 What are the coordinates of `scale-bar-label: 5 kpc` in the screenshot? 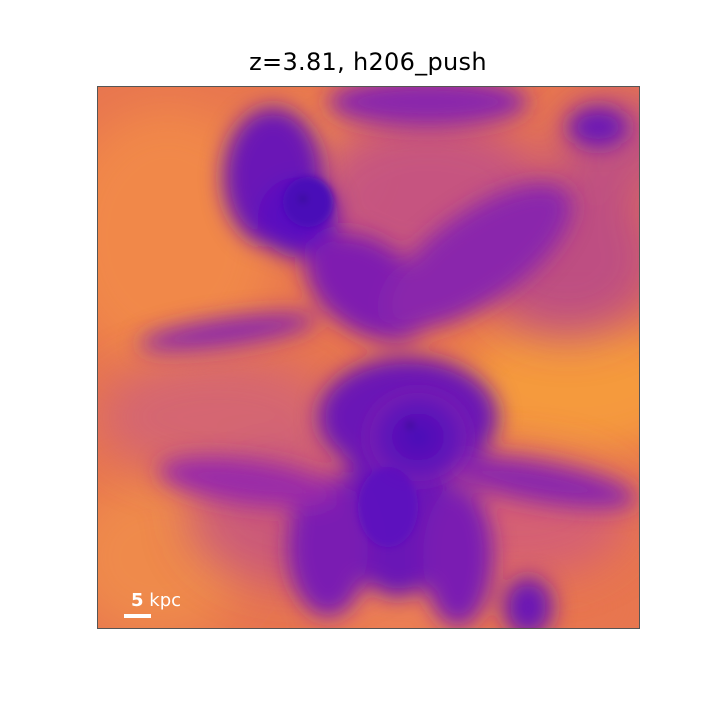 It's located at (156, 600).